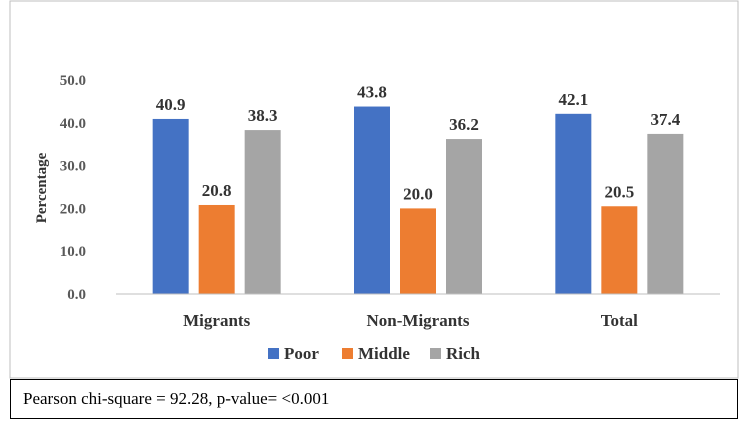 This screenshot has width=744, height=423. I want to click on data-label: 20.8, so click(217, 190).